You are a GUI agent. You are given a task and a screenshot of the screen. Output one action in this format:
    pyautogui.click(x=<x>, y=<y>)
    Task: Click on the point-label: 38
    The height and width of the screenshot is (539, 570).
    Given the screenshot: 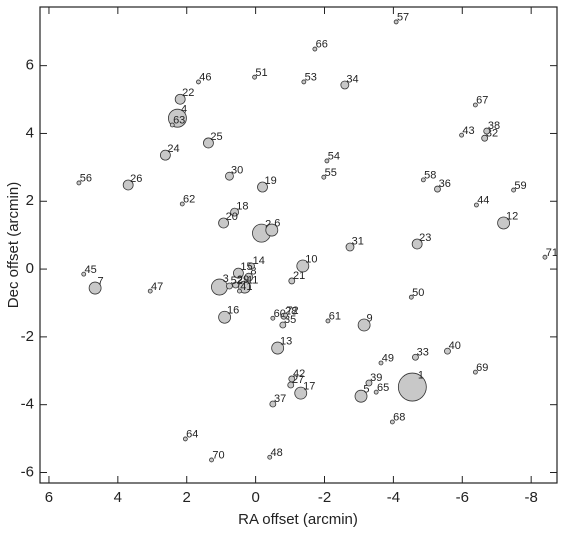 What is the action you would take?
    pyautogui.click(x=494, y=126)
    